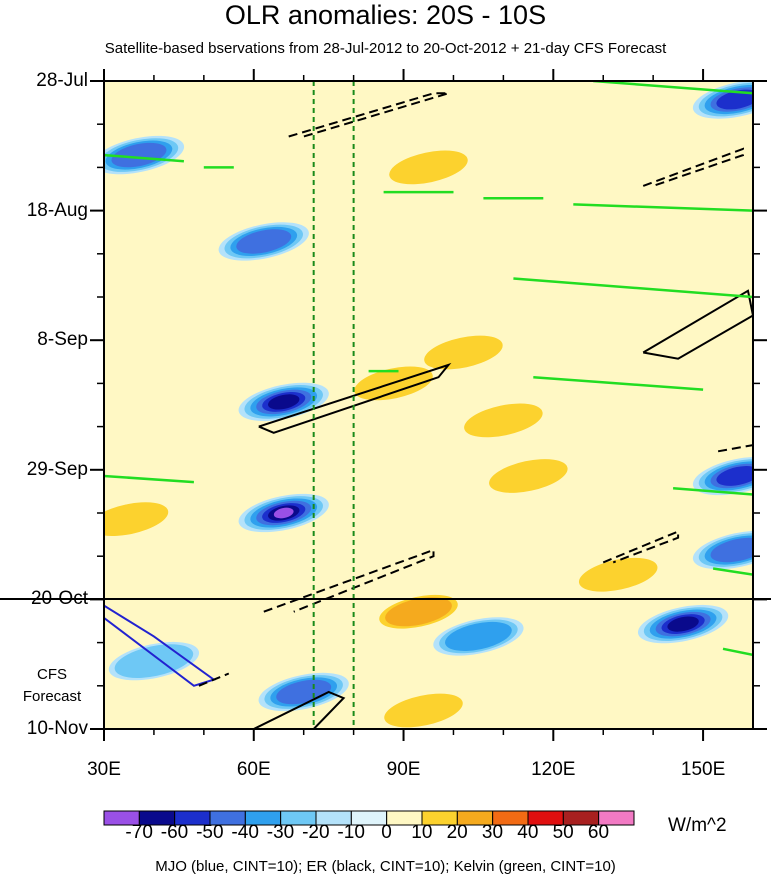 This screenshot has height=878, width=771. What do you see at coordinates (703, 769) in the screenshot?
I see `x-tick-label: 150E` at bounding box center [703, 769].